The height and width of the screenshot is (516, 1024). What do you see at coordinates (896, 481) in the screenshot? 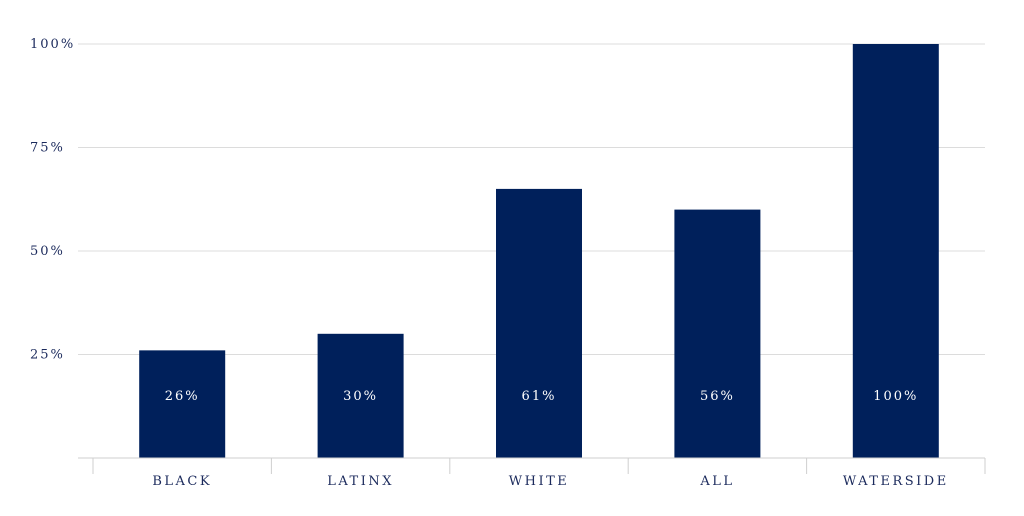
I see `category-label-waterside: WATERSIDE` at bounding box center [896, 481].